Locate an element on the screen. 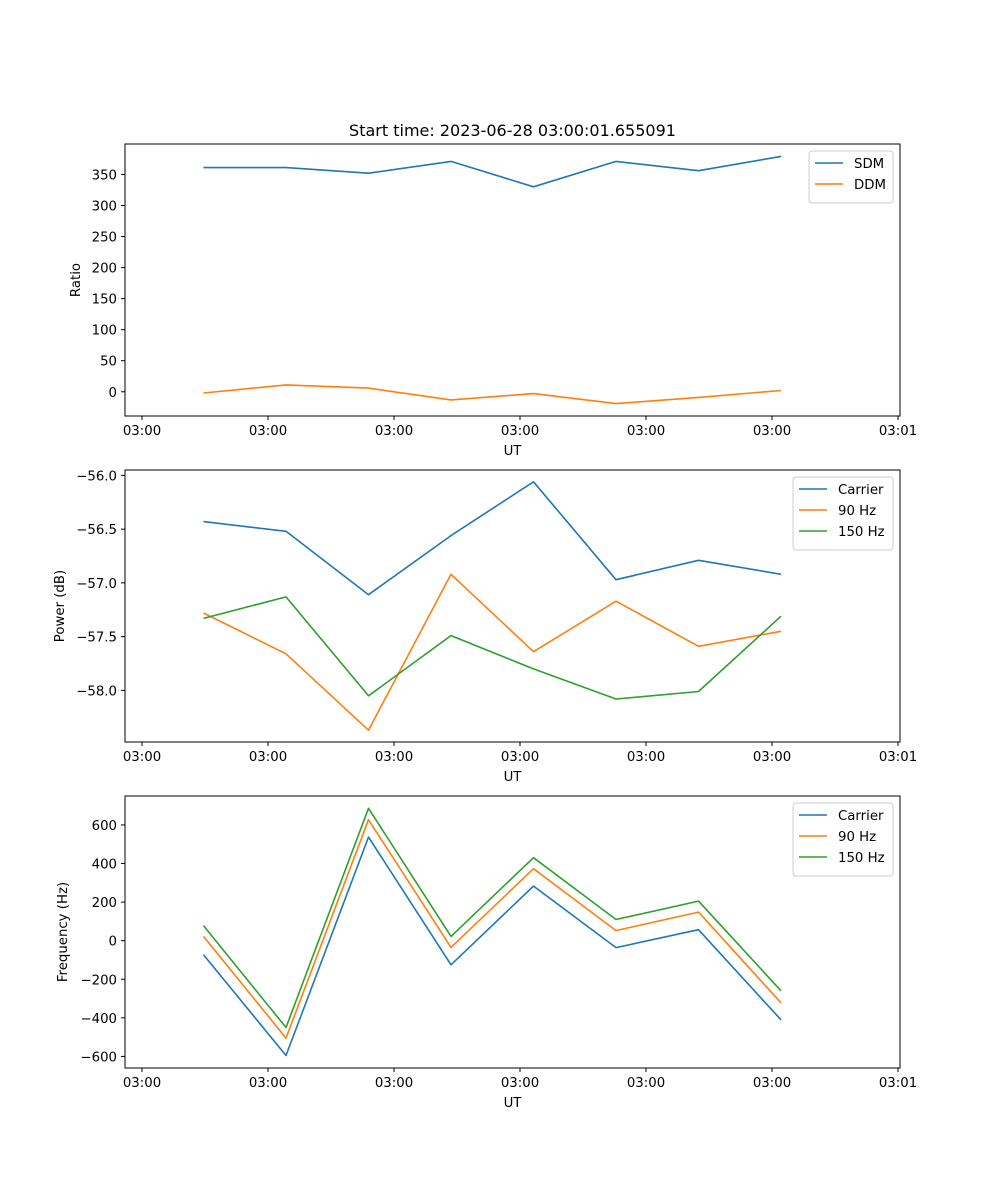  legend: SDM DDM is located at coordinates (851, 177).